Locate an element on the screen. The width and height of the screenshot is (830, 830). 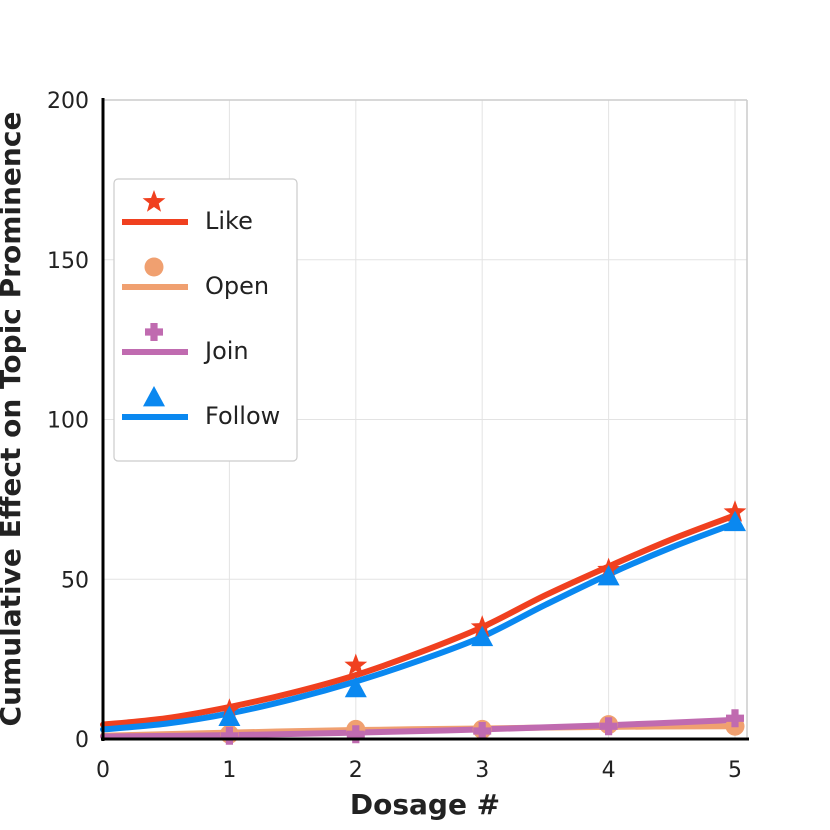
x-tick-label: 5 is located at coordinates (735, 770).